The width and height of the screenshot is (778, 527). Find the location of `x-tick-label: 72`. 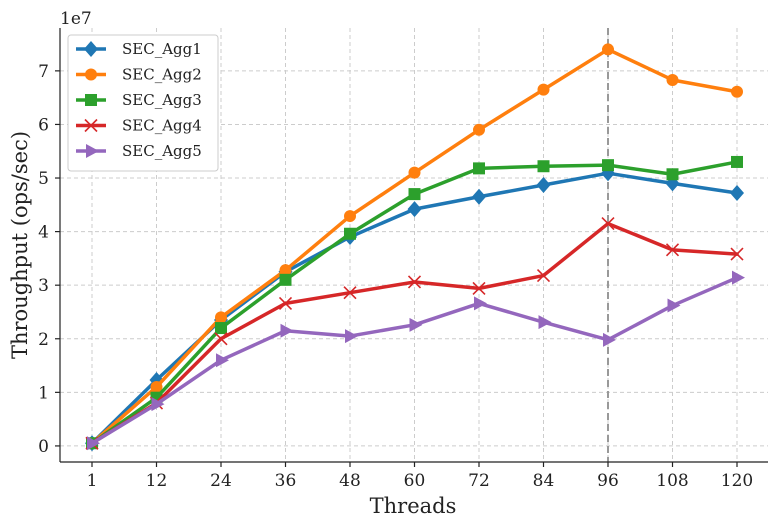

x-tick-label: 72 is located at coordinates (479, 481).